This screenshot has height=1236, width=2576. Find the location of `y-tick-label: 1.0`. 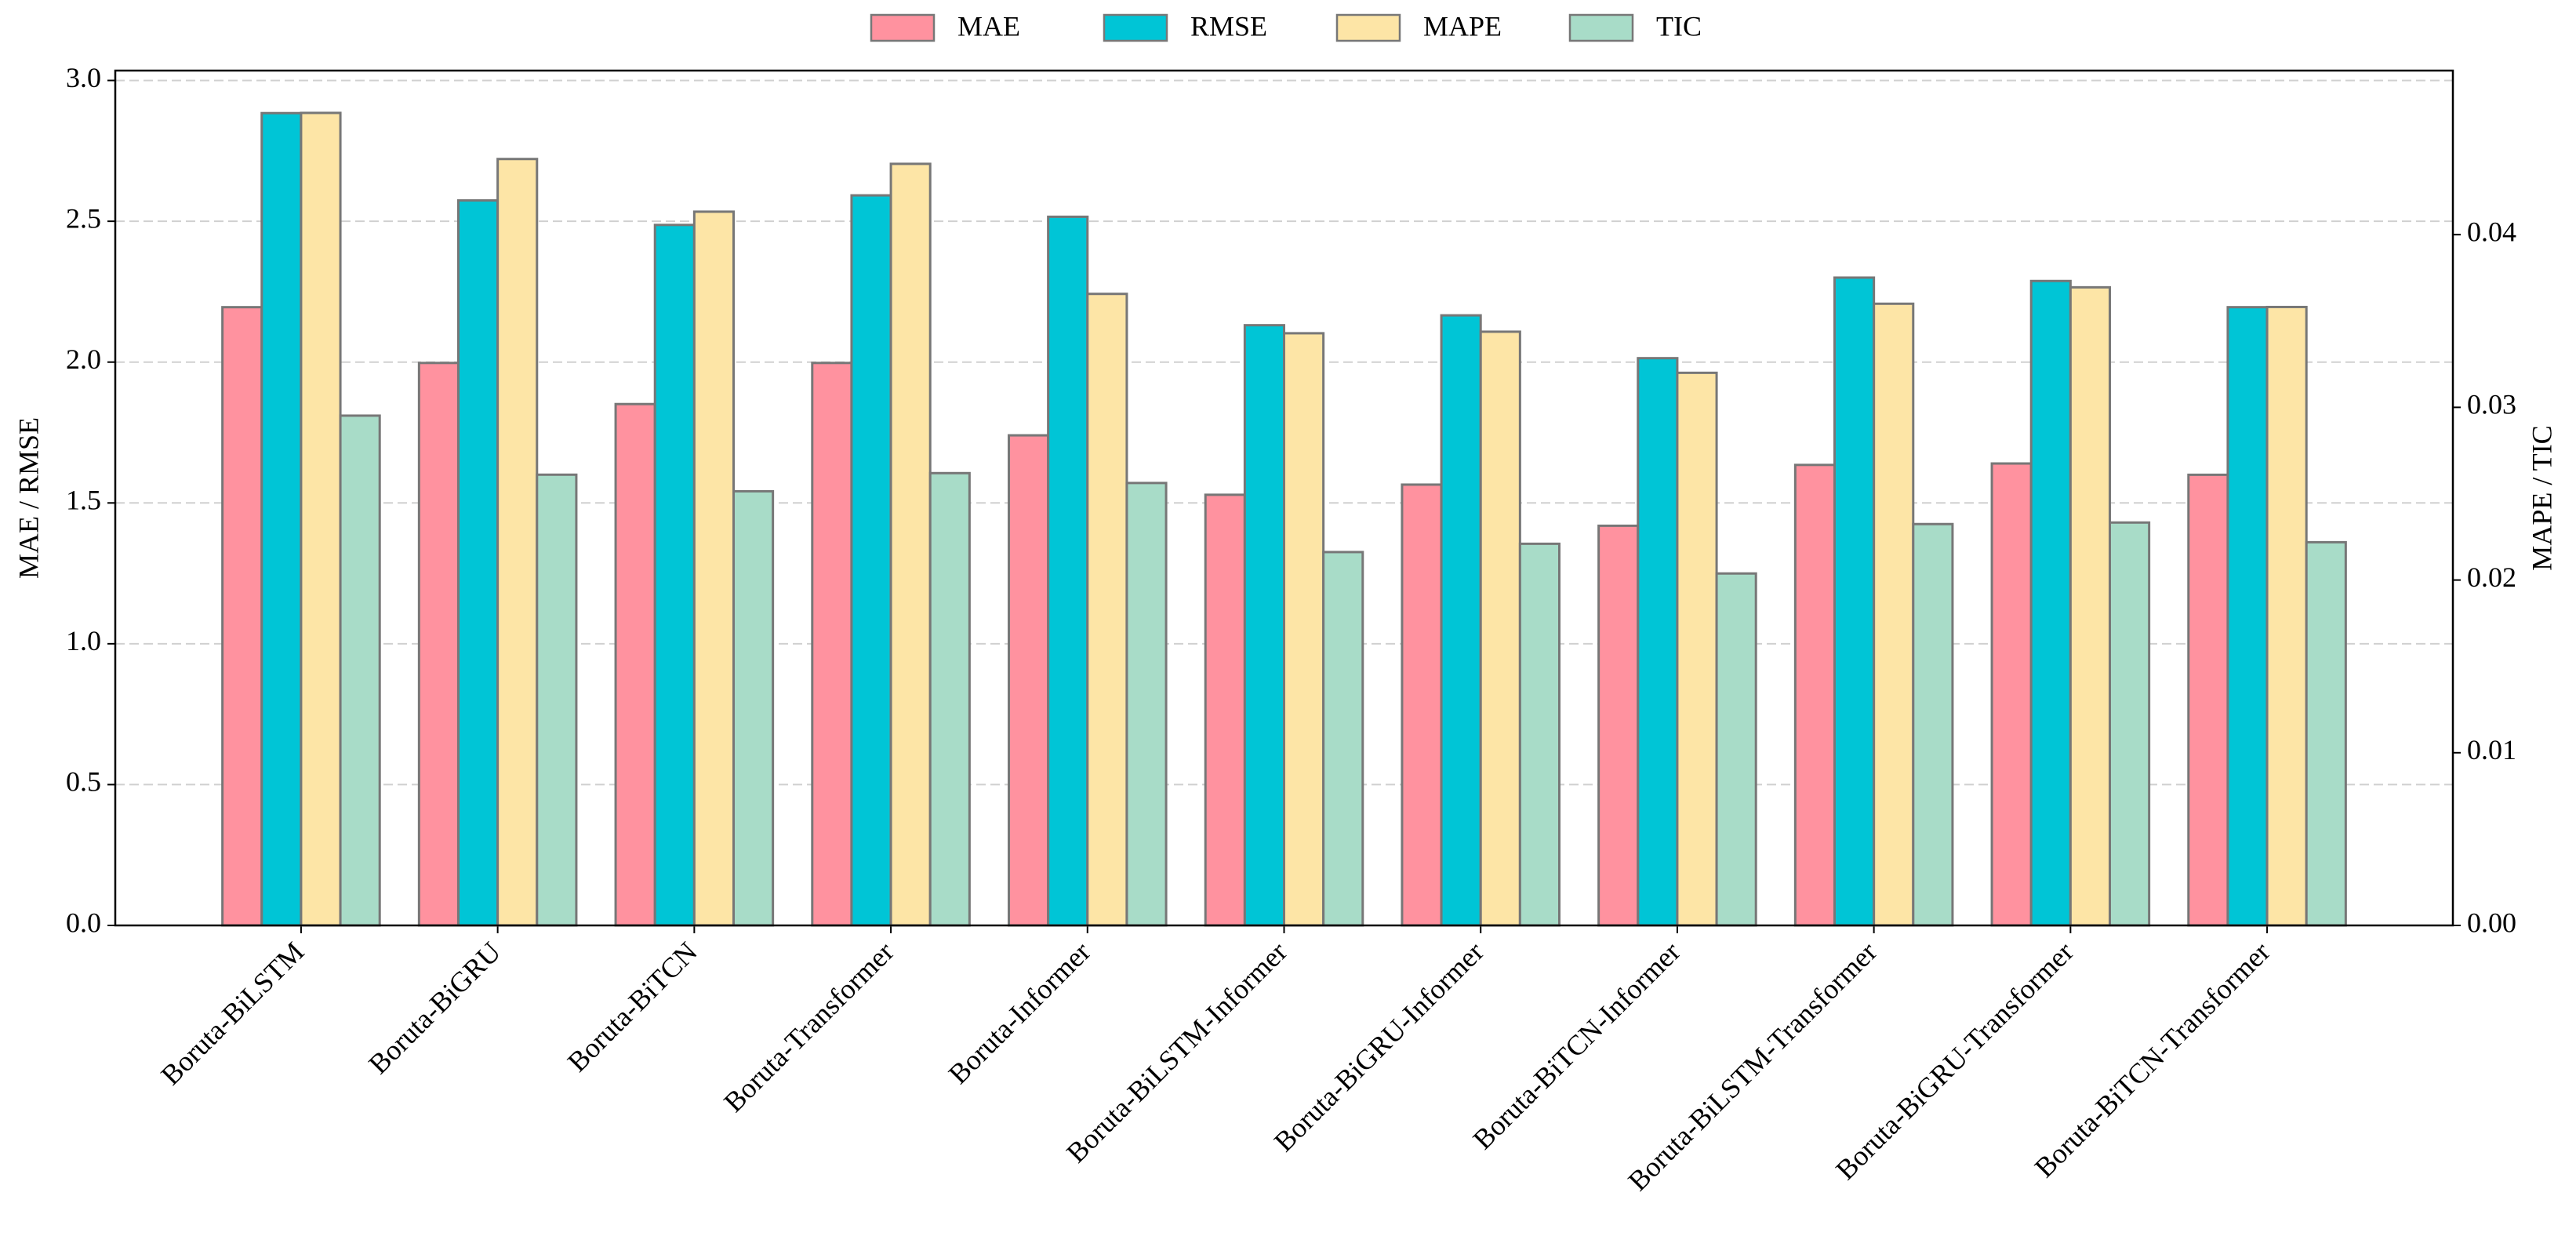

y-tick-label: 1.0 is located at coordinates (83, 640).